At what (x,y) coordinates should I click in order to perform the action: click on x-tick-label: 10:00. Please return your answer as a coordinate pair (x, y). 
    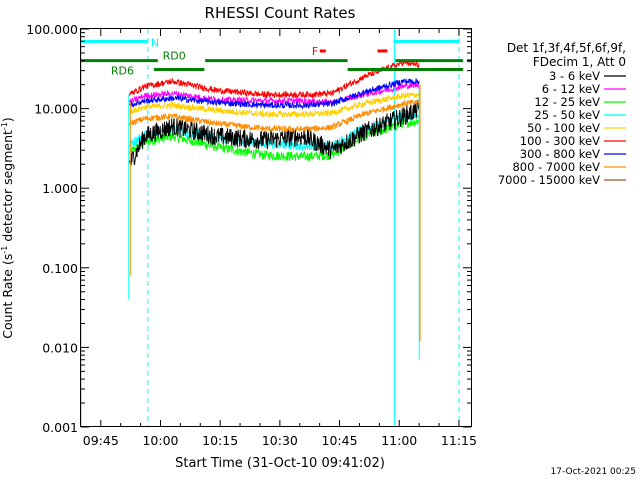
    Looking at the image, I should click on (160, 440).